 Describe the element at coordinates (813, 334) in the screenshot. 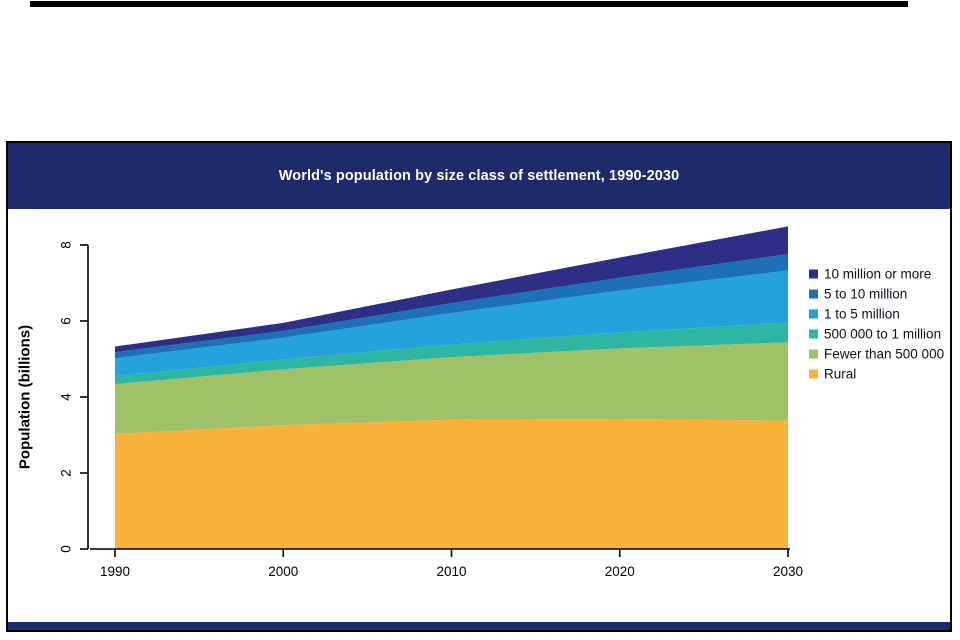

I see `legend-swatch-500-000-to-1-million` at that location.